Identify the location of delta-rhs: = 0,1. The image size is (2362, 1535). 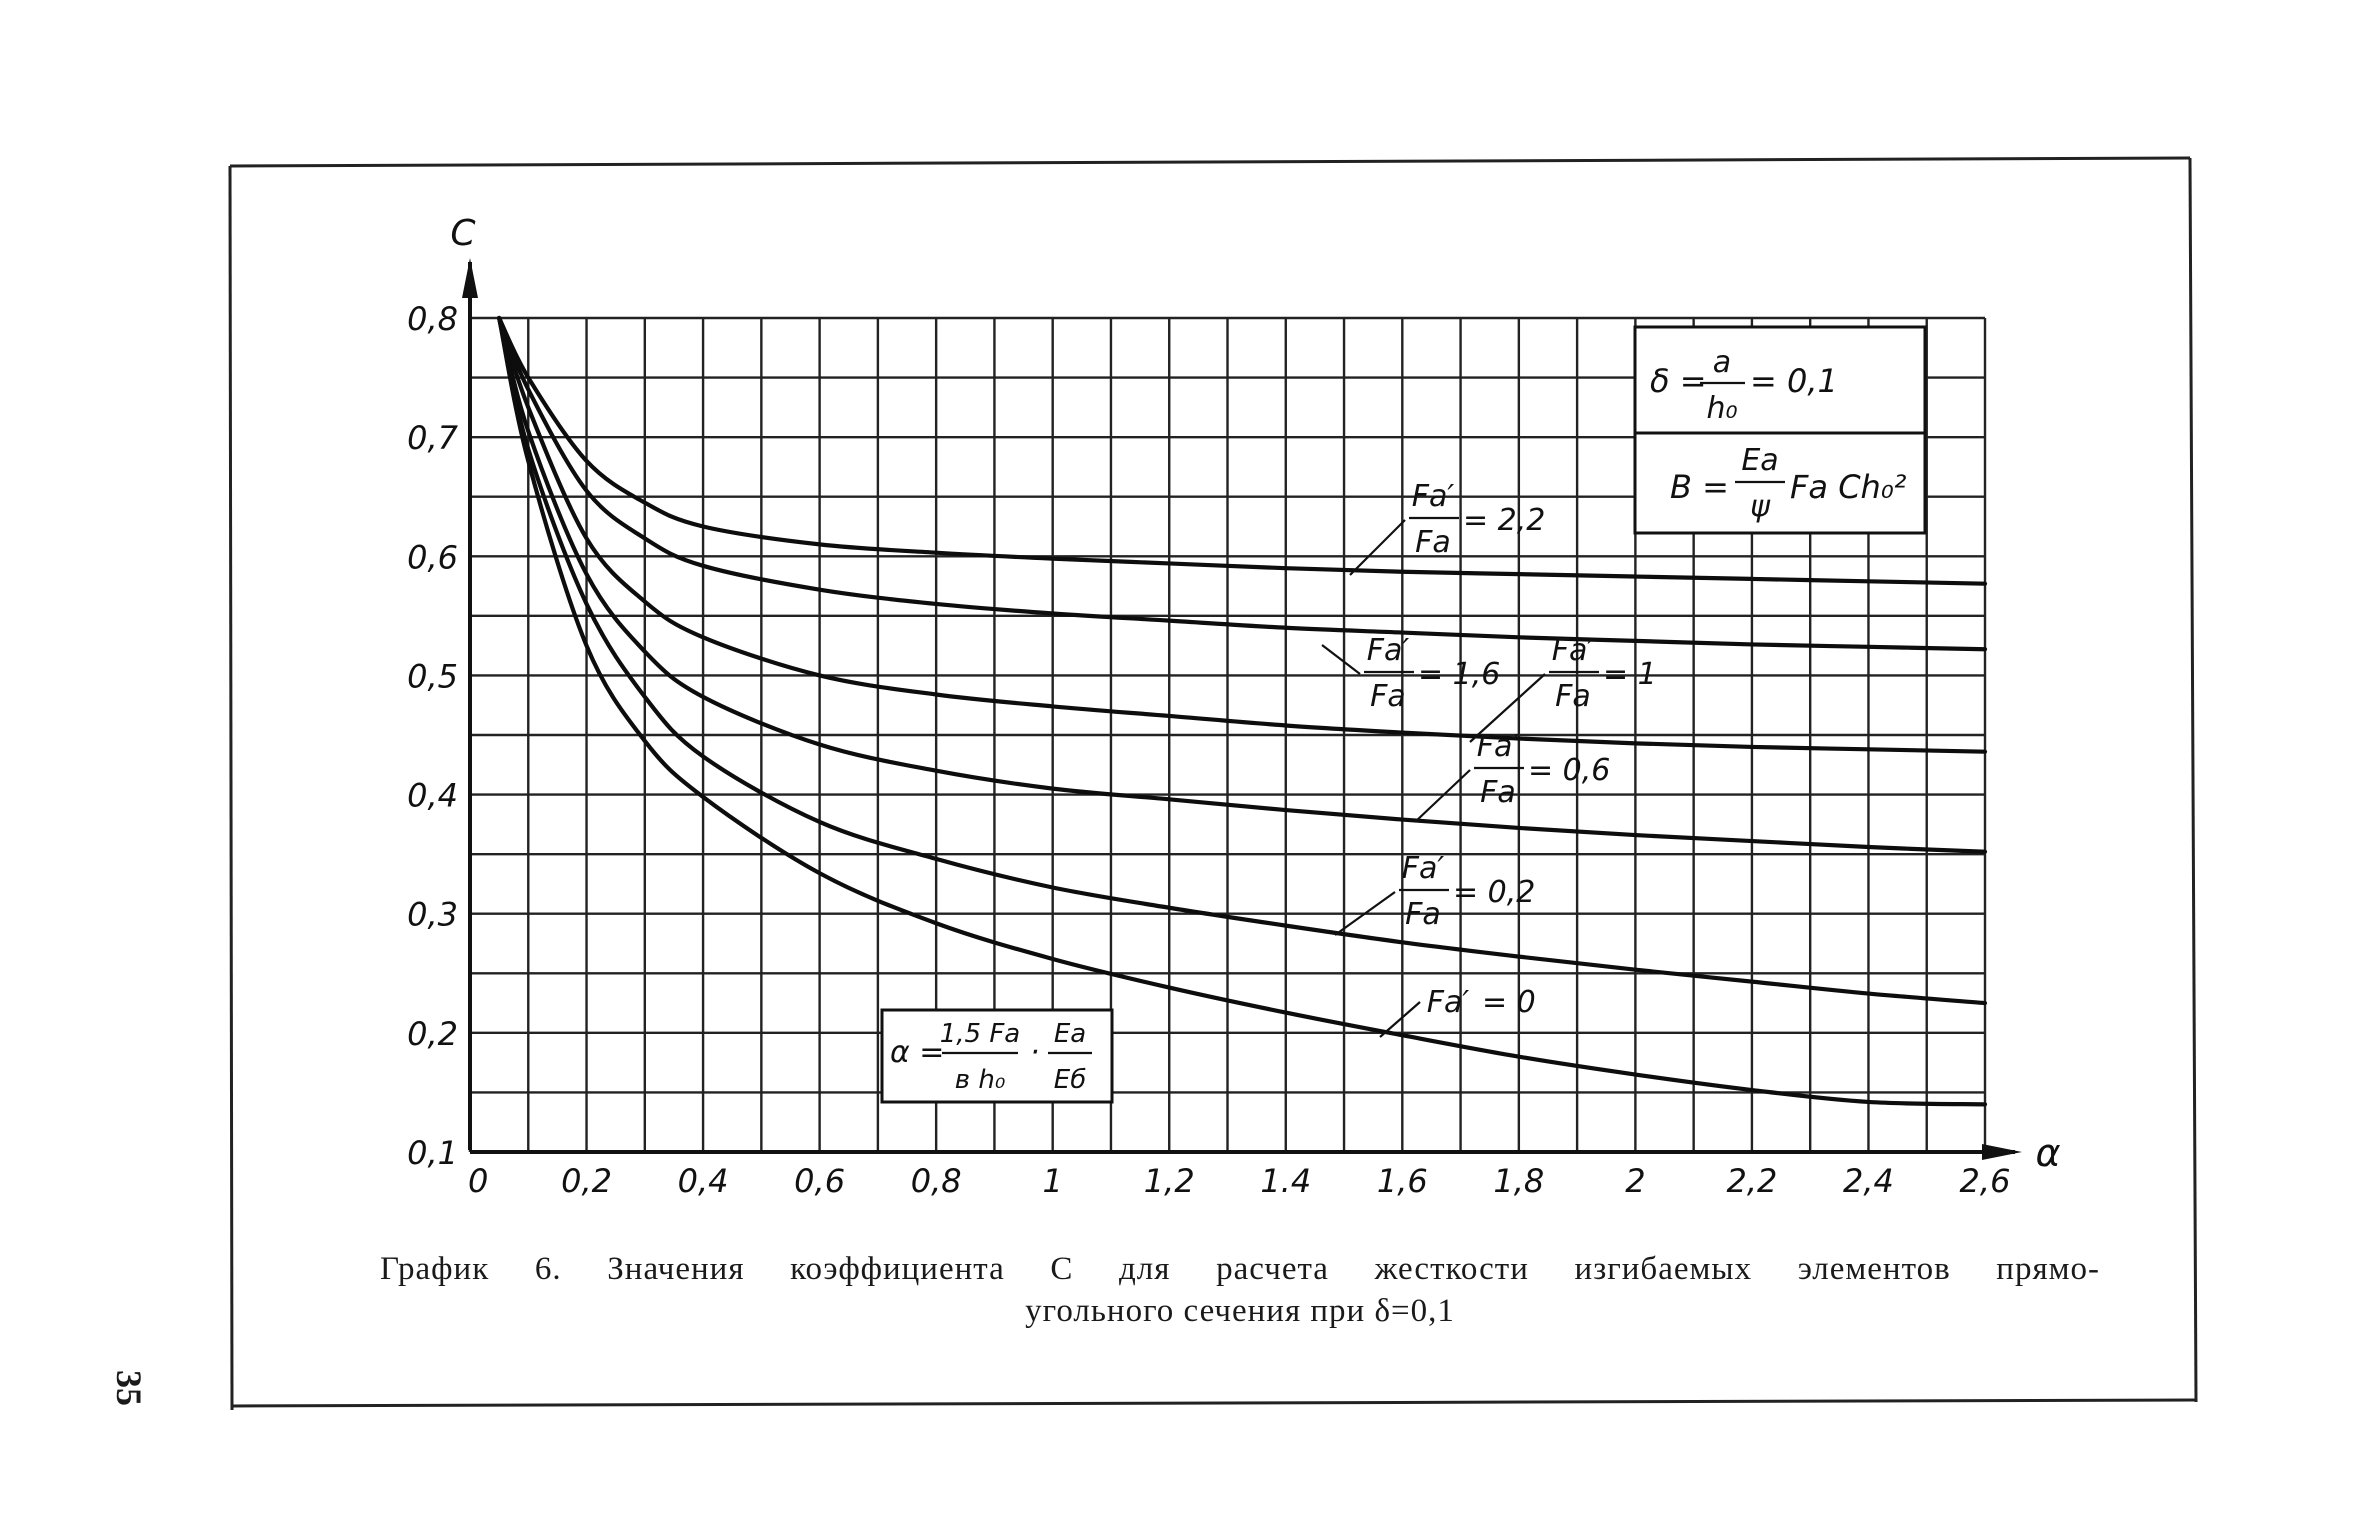
(1794, 381).